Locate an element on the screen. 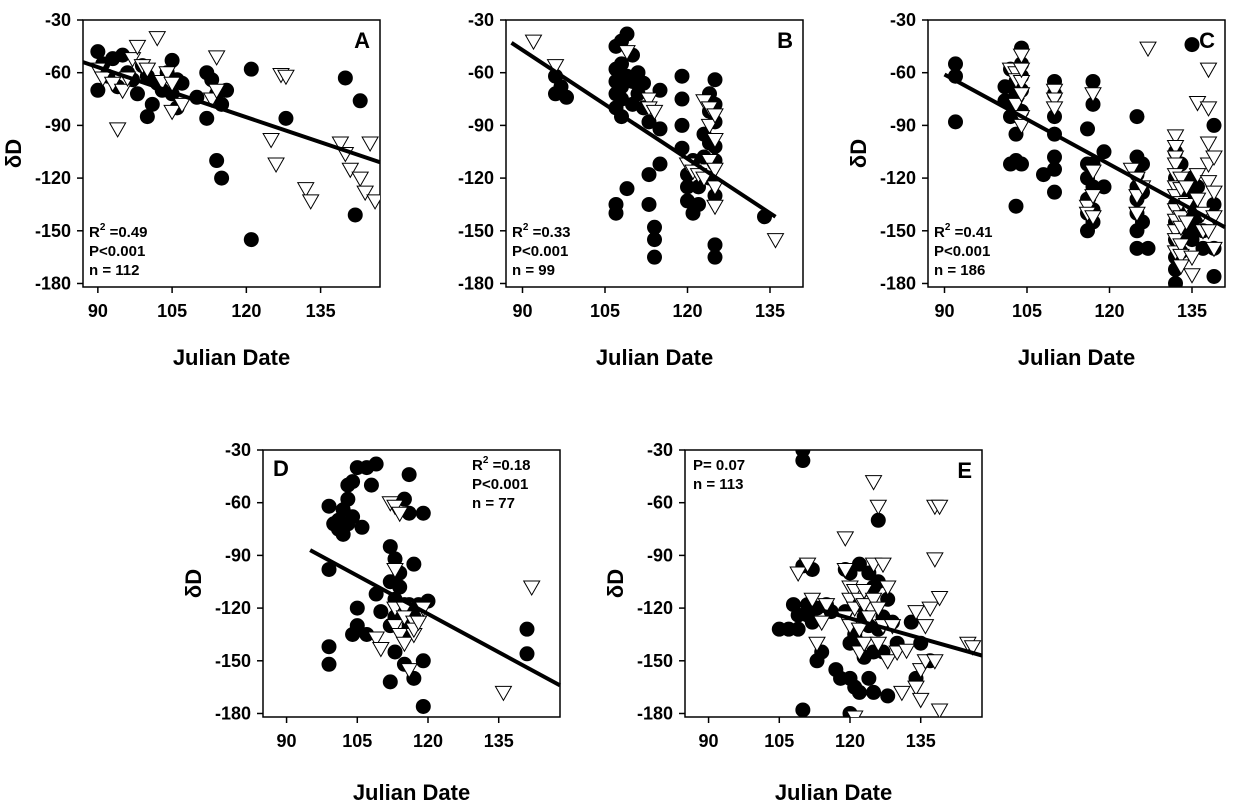 The image size is (1233, 812). y-tick-label: -150 is located at coordinates (898, 231).